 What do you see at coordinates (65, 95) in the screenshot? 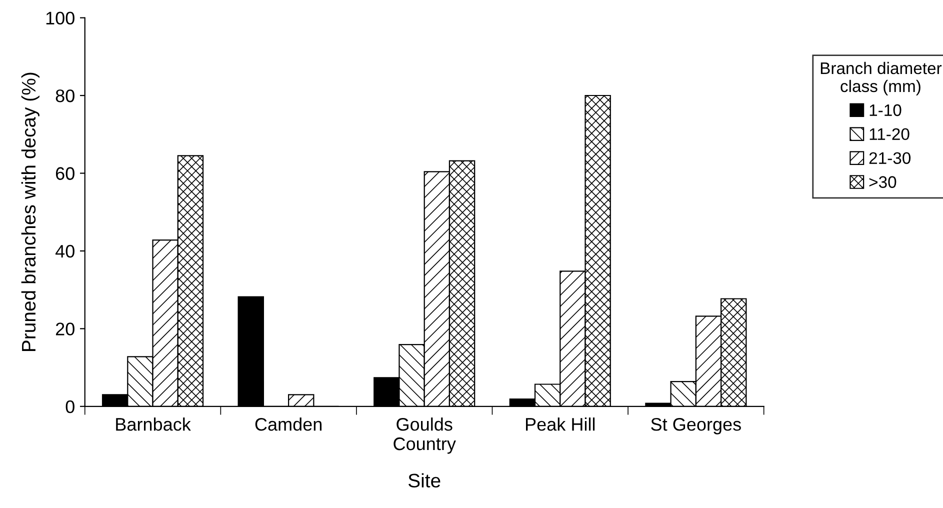
I see `y-tick-label: 80` at bounding box center [65, 95].